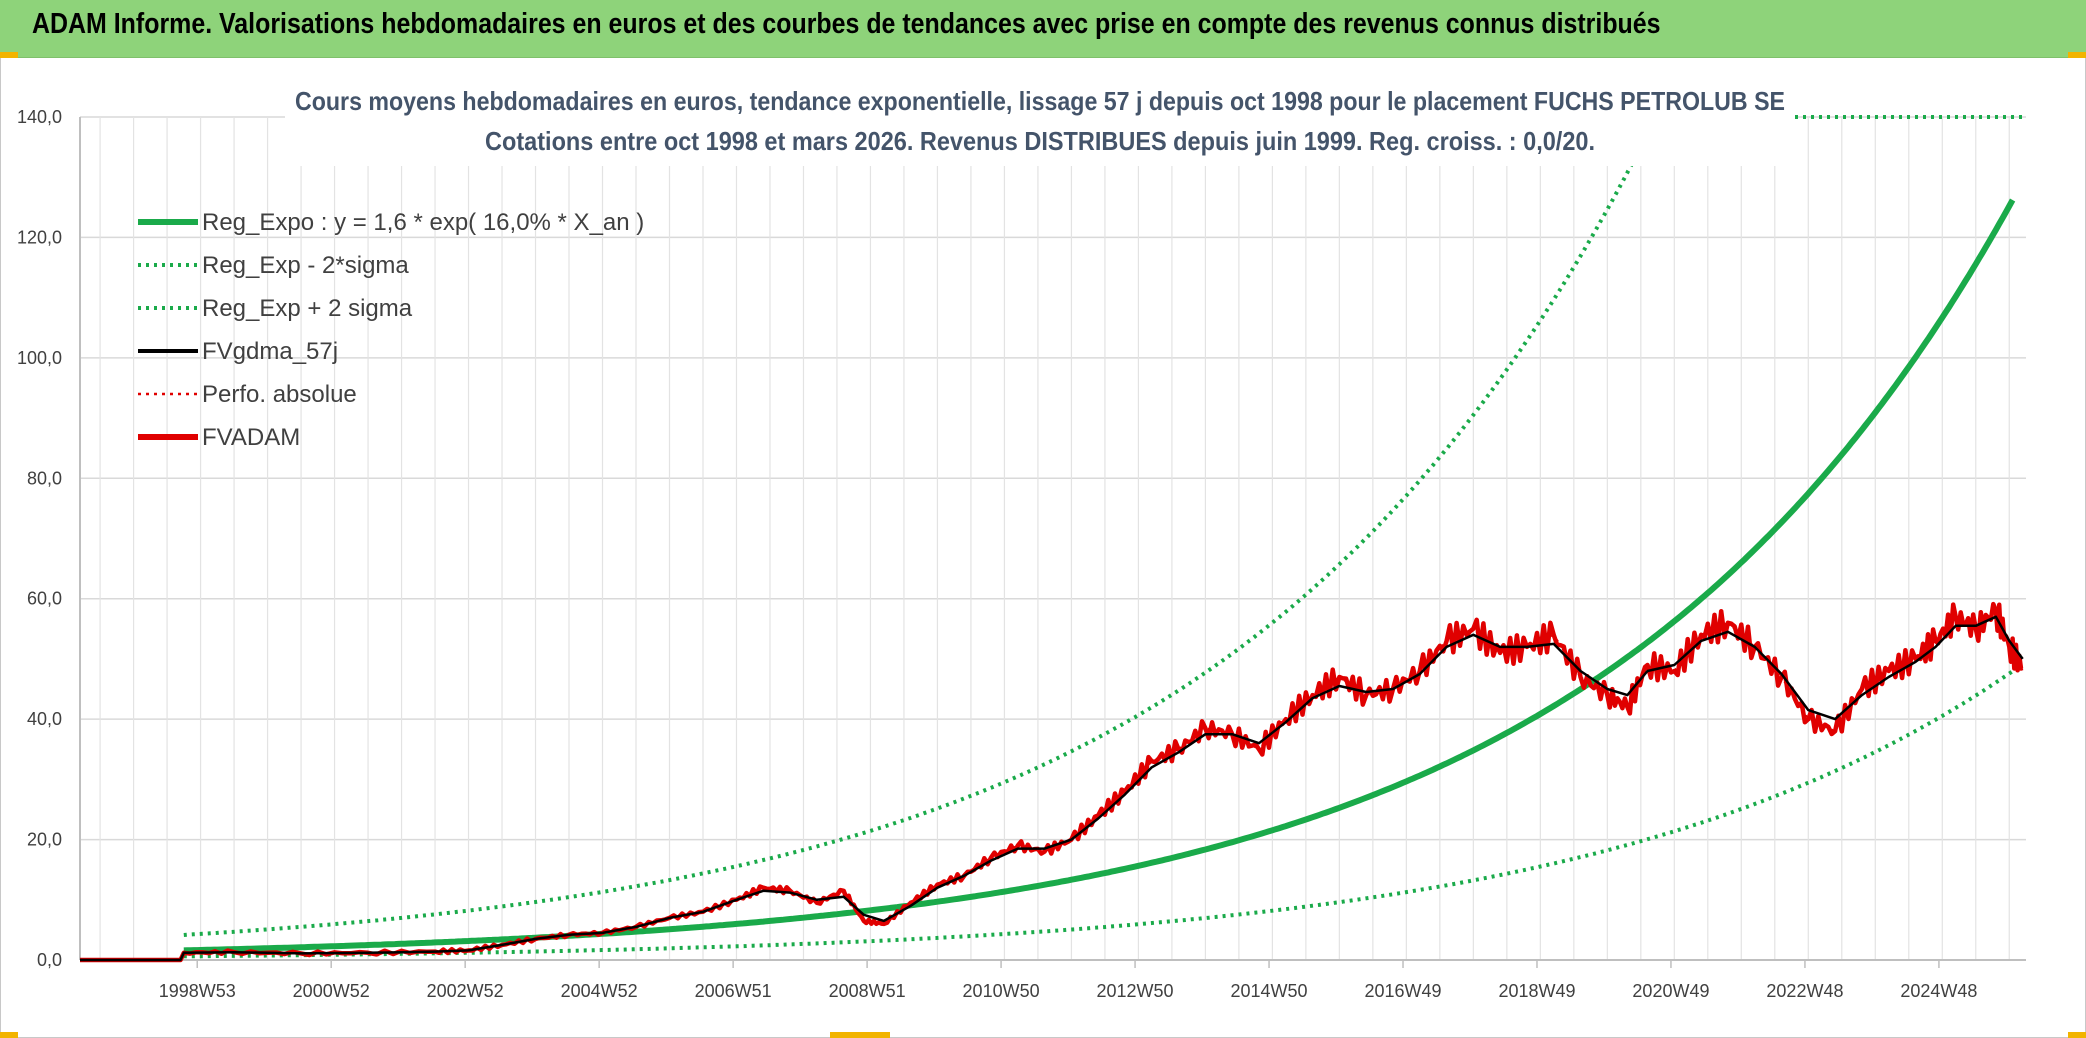 This screenshot has height=1038, width=2086. I want to click on legend-label: Reg_Exp - 2*sigma, so click(305, 265).